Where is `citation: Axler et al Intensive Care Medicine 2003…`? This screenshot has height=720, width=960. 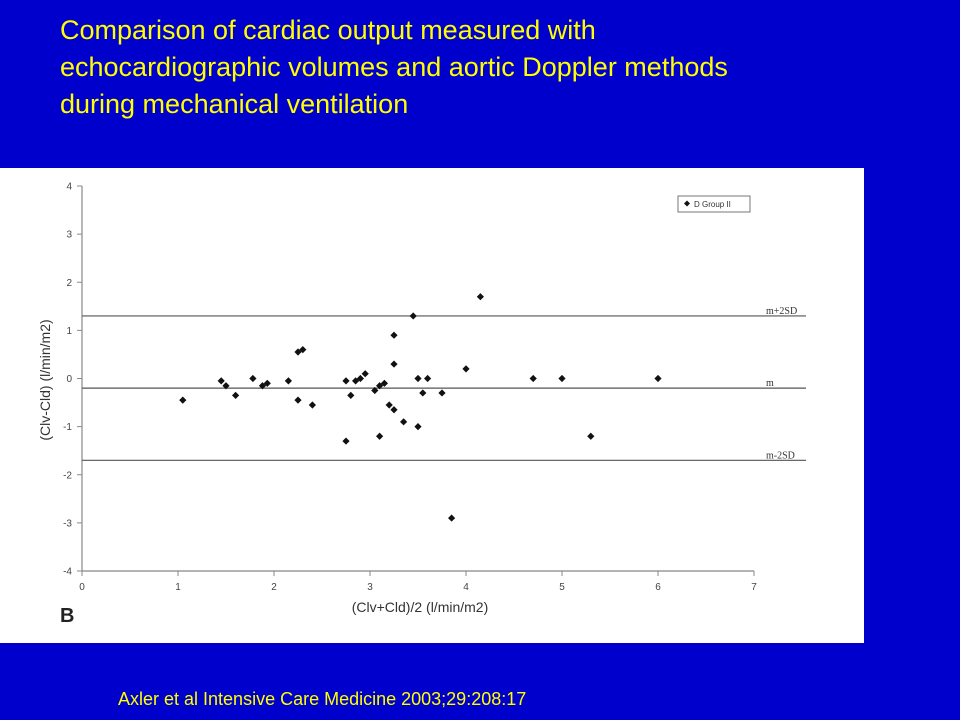 citation: Axler et al Intensive Care Medicine 2003… is located at coordinates (322, 699).